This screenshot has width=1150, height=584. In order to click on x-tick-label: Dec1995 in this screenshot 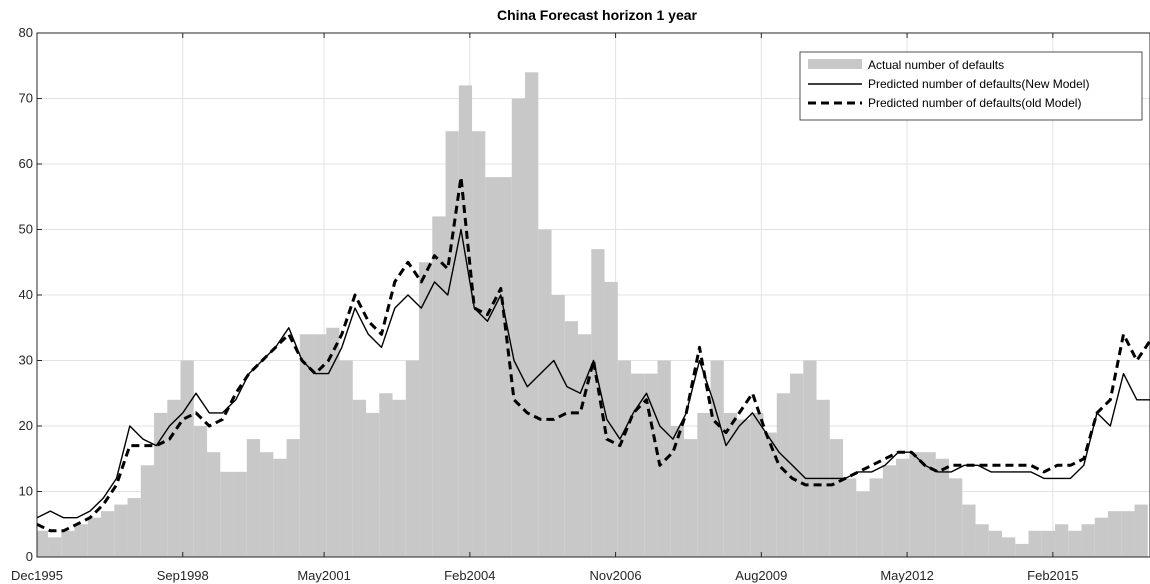, I will do `click(37, 575)`.